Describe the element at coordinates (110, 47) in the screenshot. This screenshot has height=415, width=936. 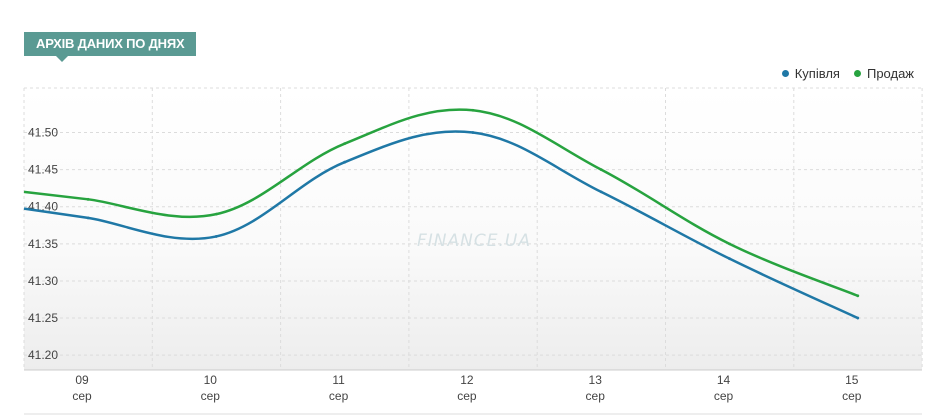
I see `chart-title: АРХІВ ДАНИХ ПО ДНЯХ` at that location.